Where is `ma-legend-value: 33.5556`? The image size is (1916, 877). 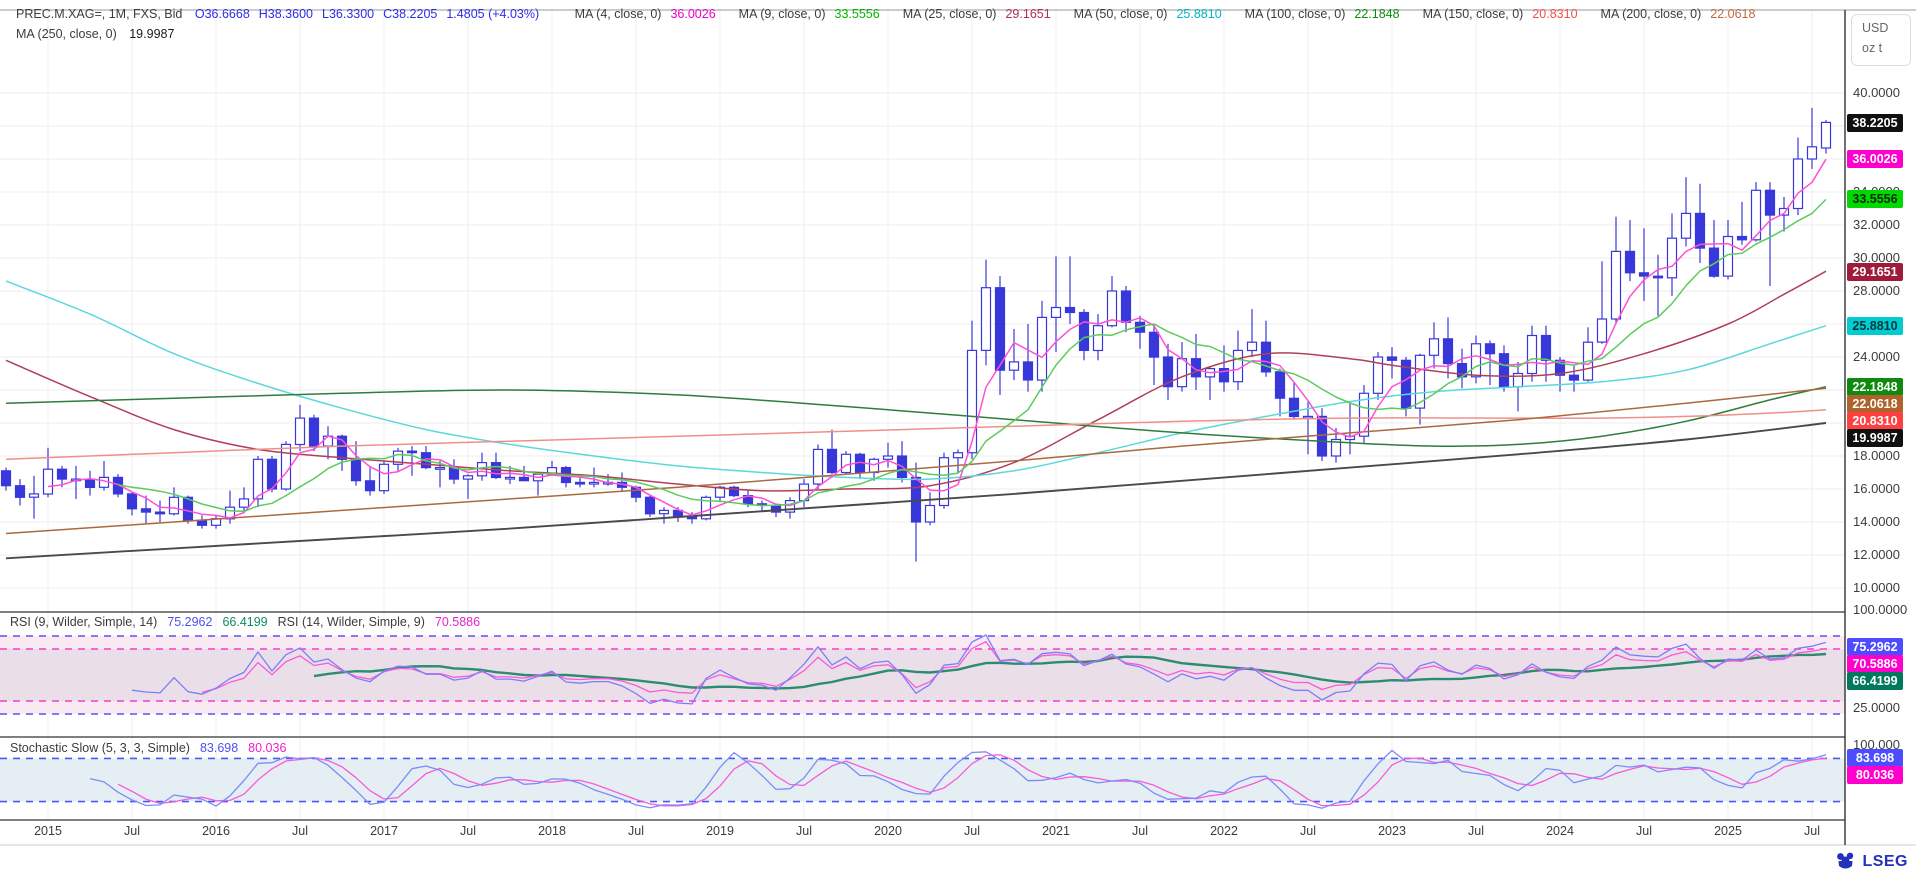 ma-legend-value: 33.5556 is located at coordinates (857, 14).